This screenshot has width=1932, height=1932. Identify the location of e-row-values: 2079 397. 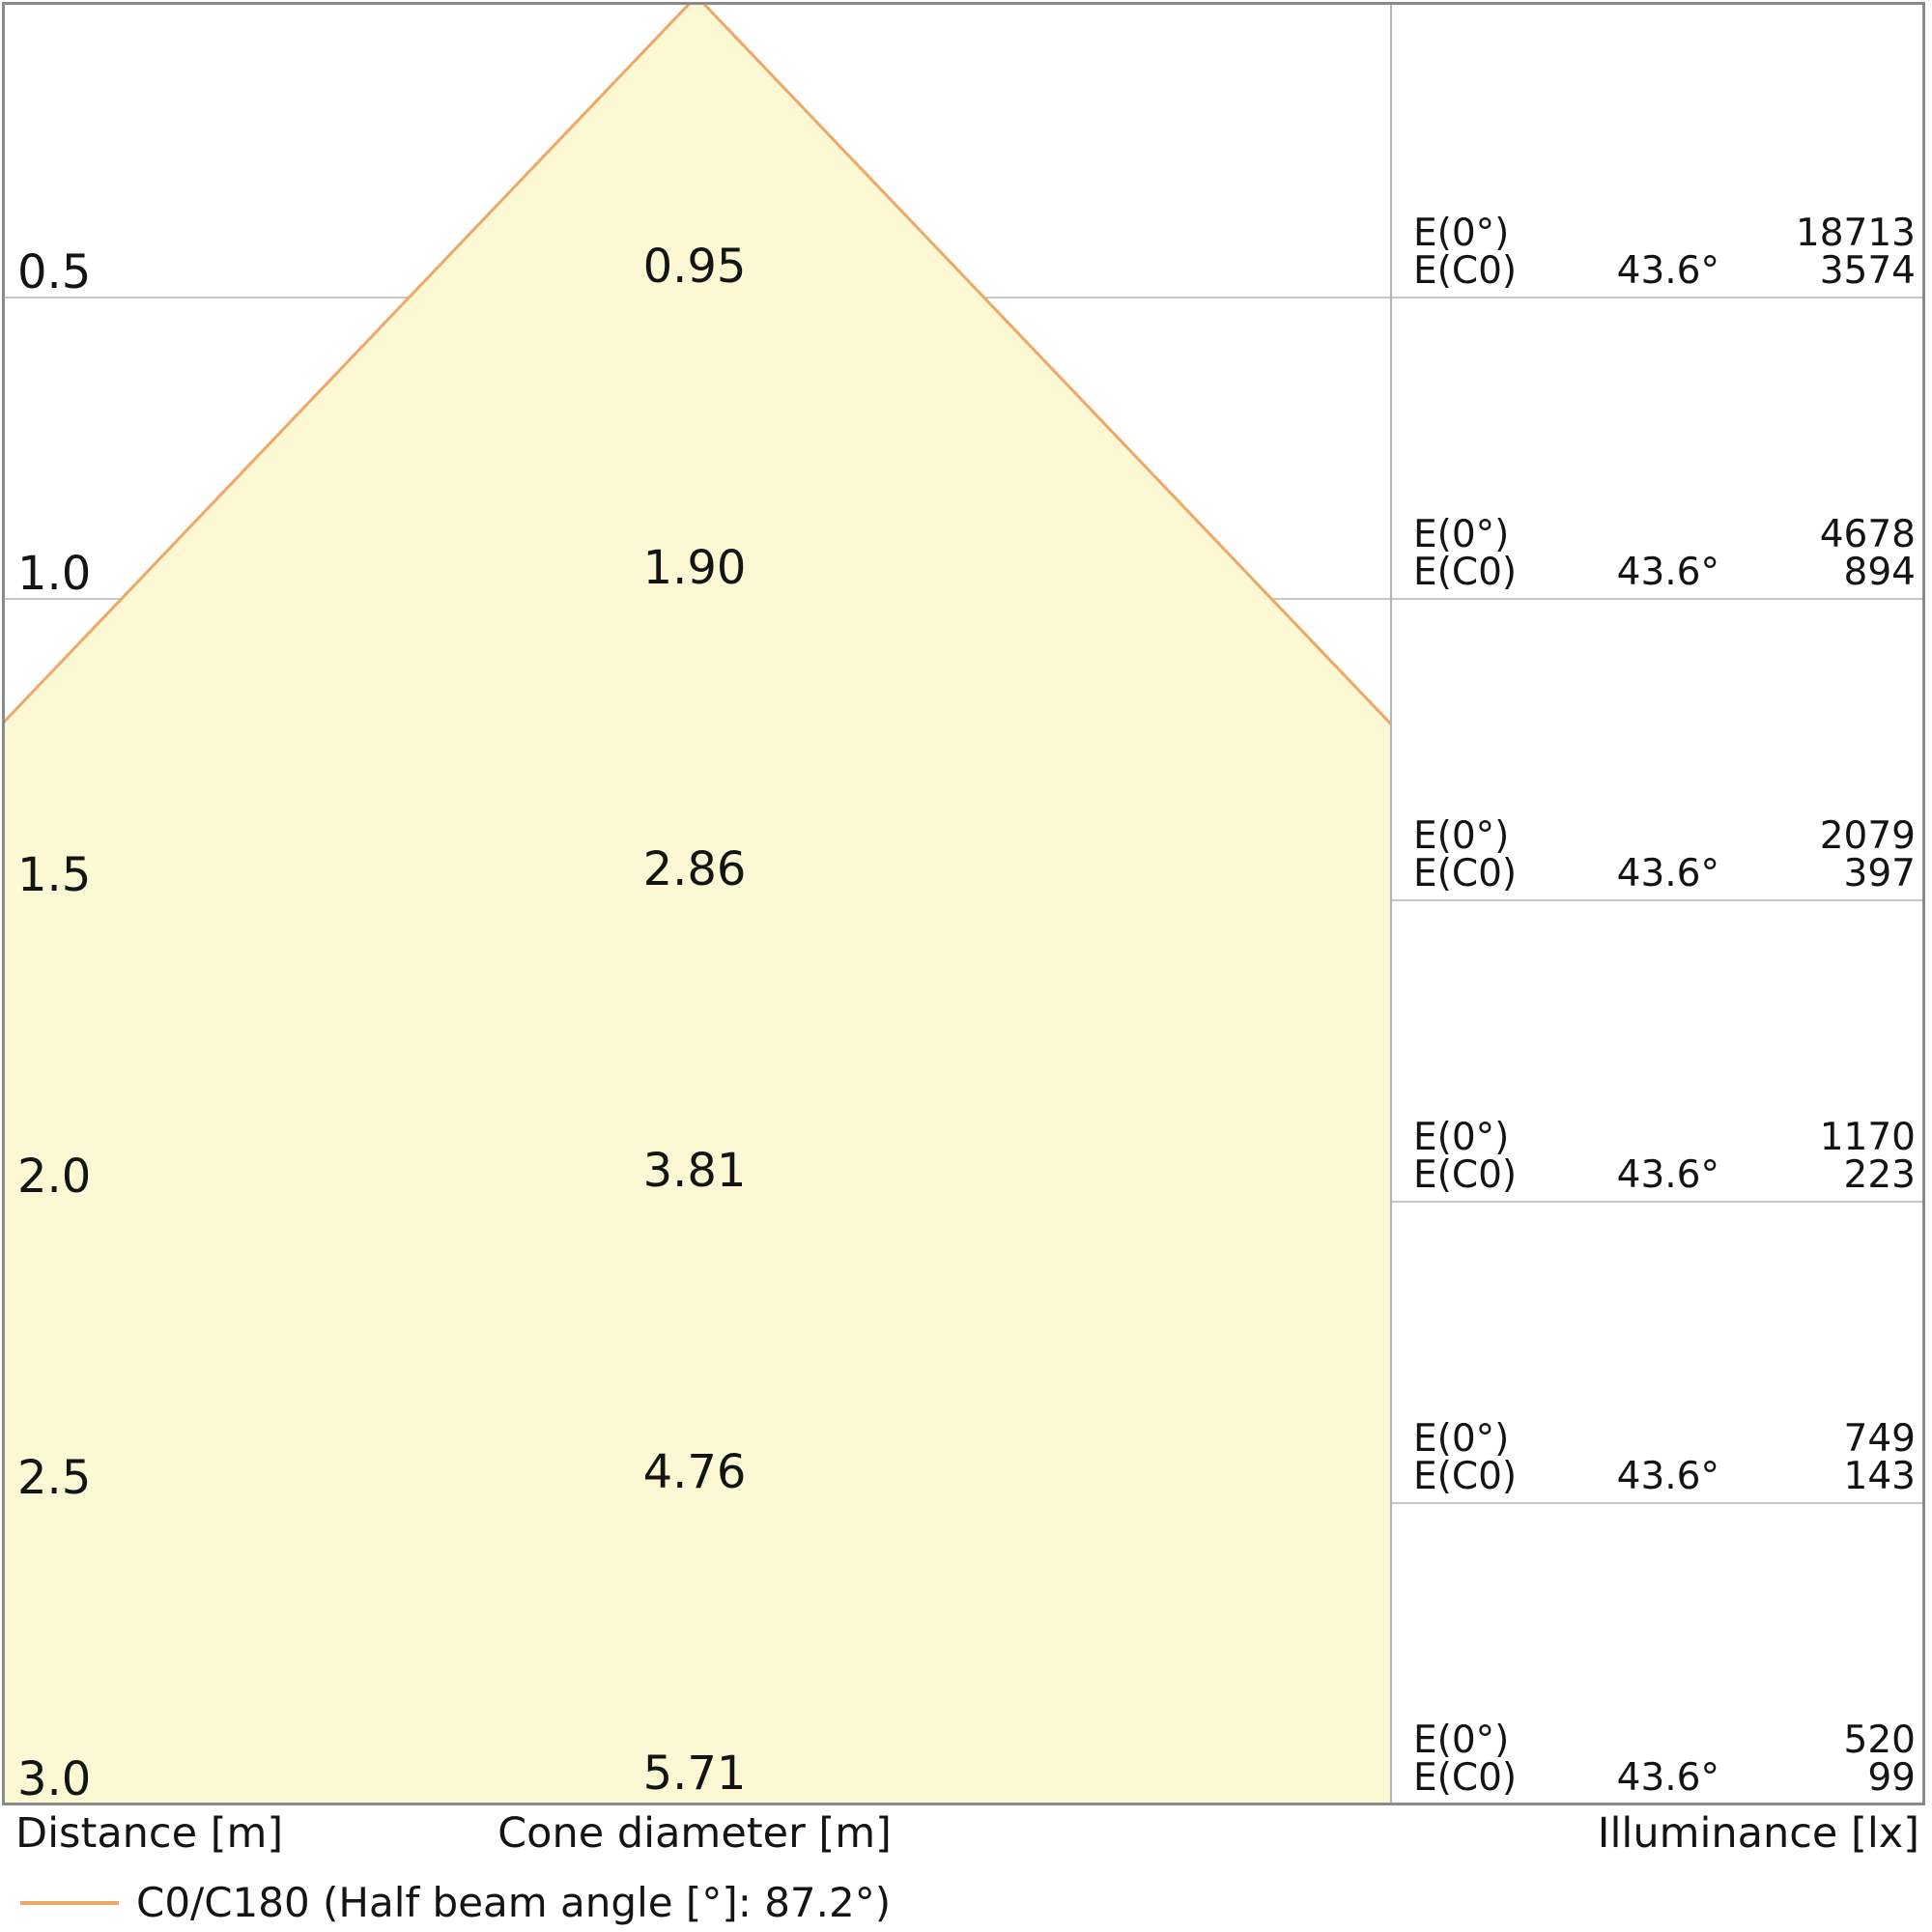
(1761, 855).